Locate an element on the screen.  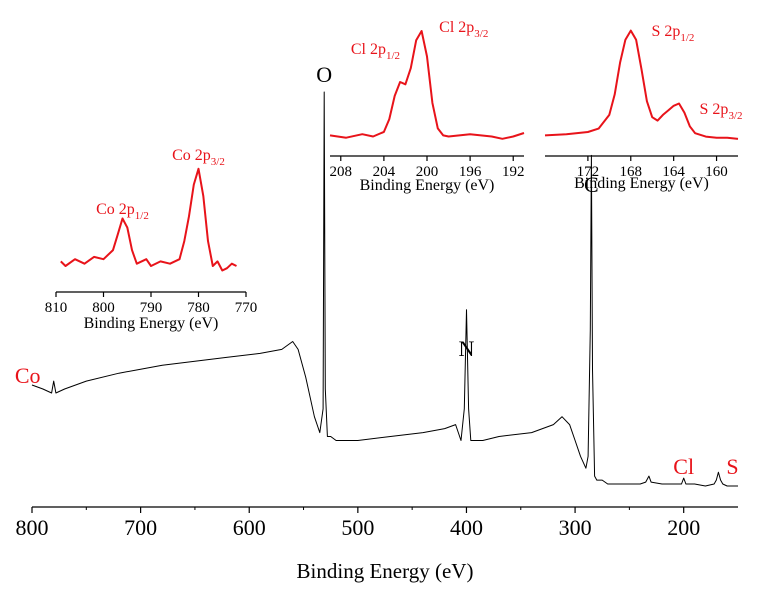
main-peak-label-0: O is located at coordinates (324, 74).